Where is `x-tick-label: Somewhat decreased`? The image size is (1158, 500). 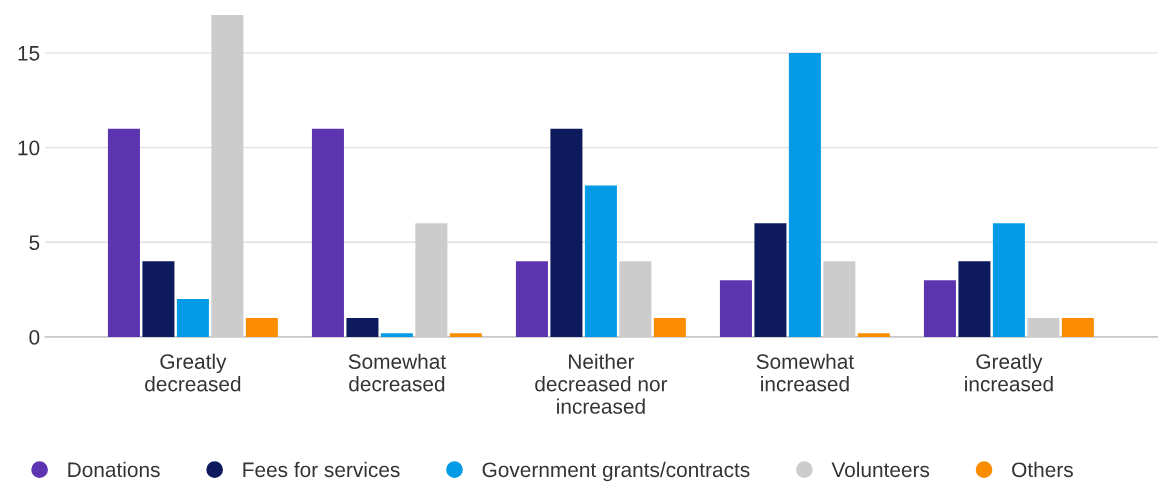
x-tick-label: Somewhat decreased is located at coordinates (397, 372).